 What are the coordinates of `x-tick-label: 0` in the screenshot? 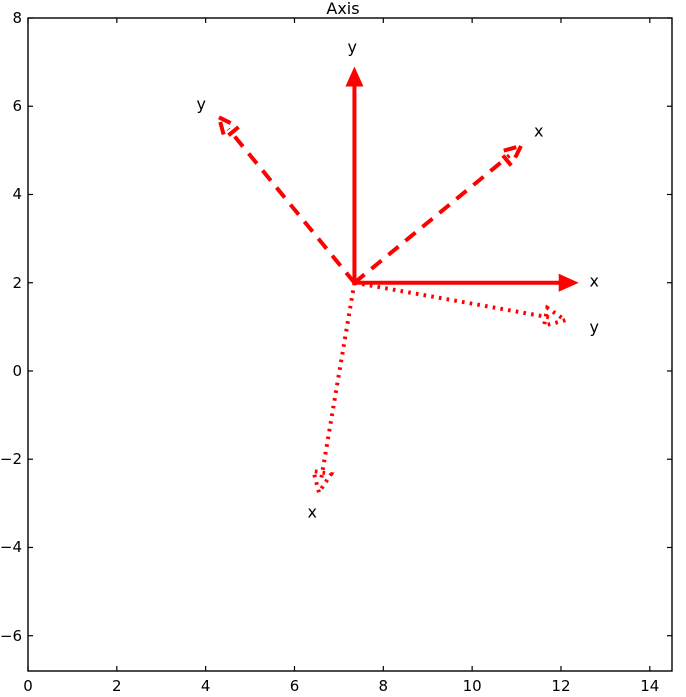 It's located at (28, 686).